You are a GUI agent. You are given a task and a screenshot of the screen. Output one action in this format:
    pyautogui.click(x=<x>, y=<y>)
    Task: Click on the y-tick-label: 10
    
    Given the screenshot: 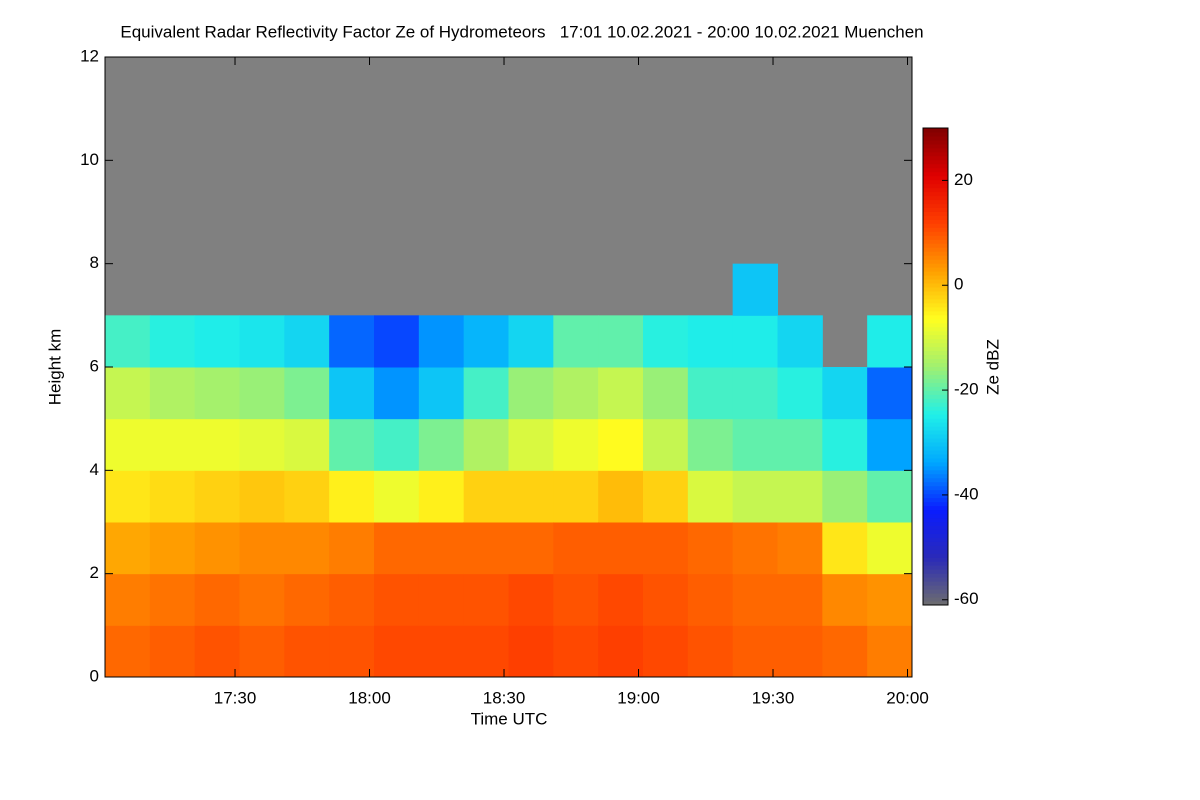 What is the action you would take?
    pyautogui.click(x=89, y=159)
    